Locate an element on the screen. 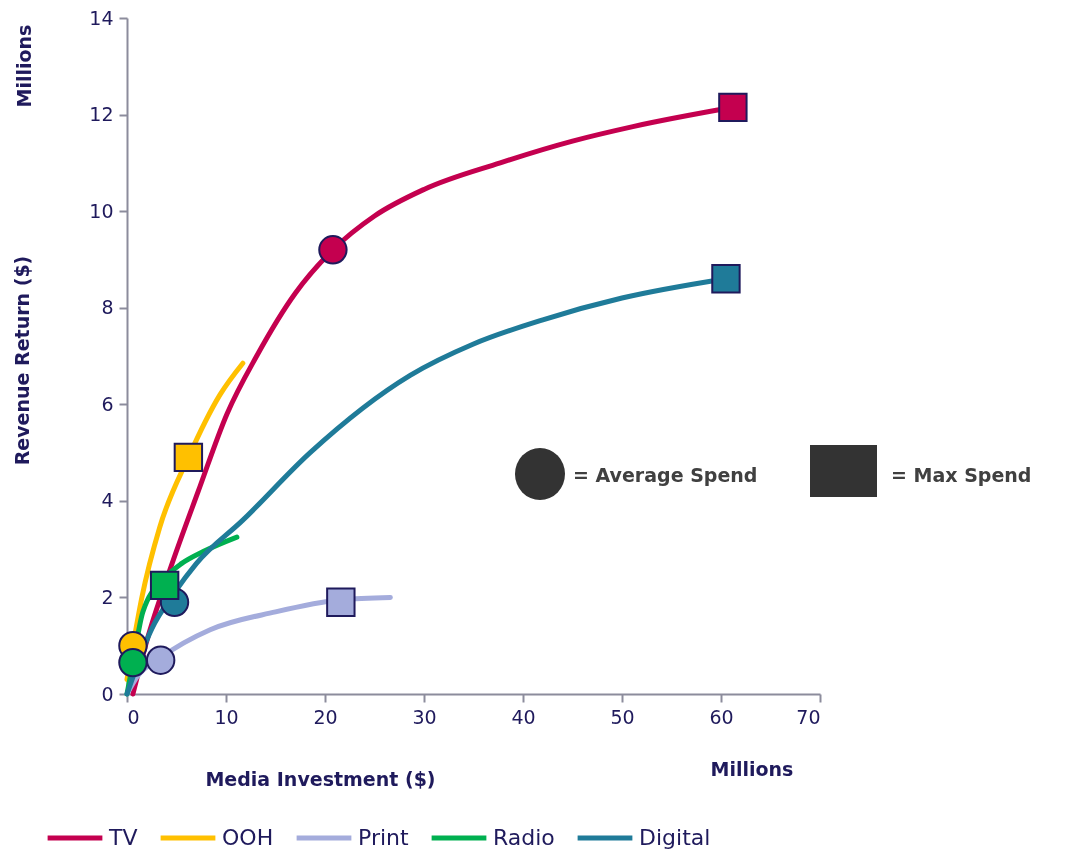 The image size is (1068, 859). annotation: = Average Spend is located at coordinates (665, 475).